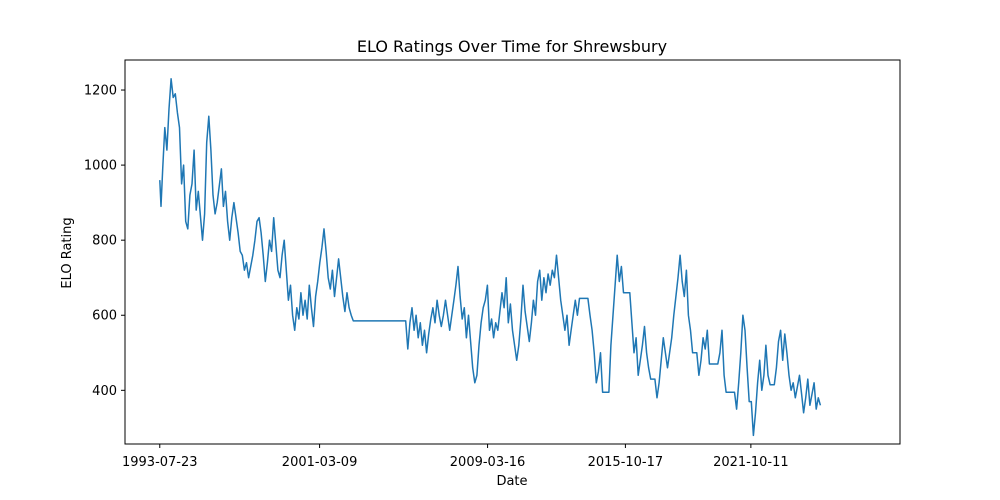 The width and height of the screenshot is (1000, 500). I want to click on x-tick-label: 1993-07-23, so click(160, 462).